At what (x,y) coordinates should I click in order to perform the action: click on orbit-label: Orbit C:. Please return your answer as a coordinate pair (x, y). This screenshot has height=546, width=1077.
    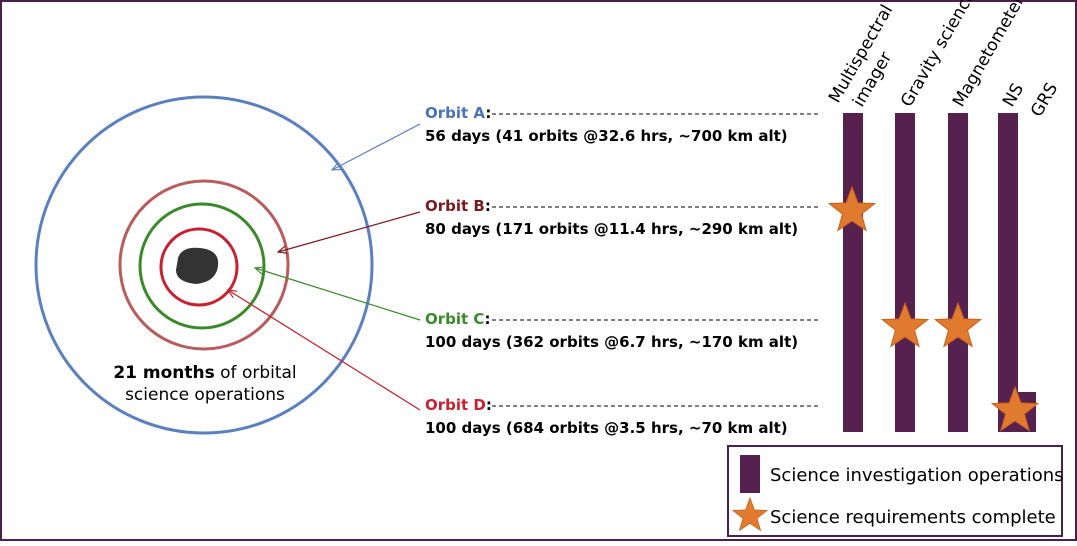
    Looking at the image, I should click on (457, 319).